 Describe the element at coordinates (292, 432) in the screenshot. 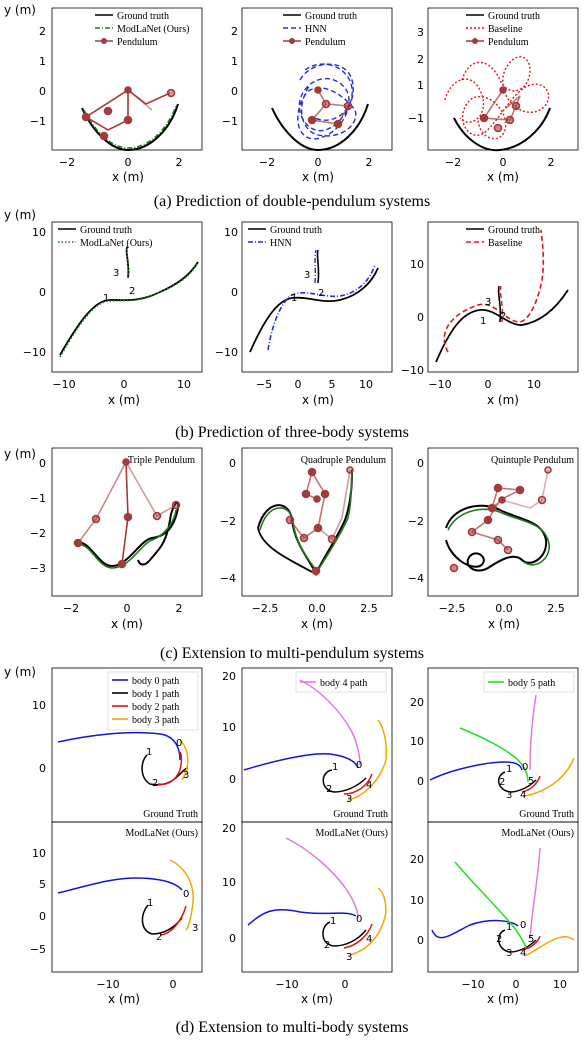

I see `caption-b: (b) Prediction of three-body systems` at that location.